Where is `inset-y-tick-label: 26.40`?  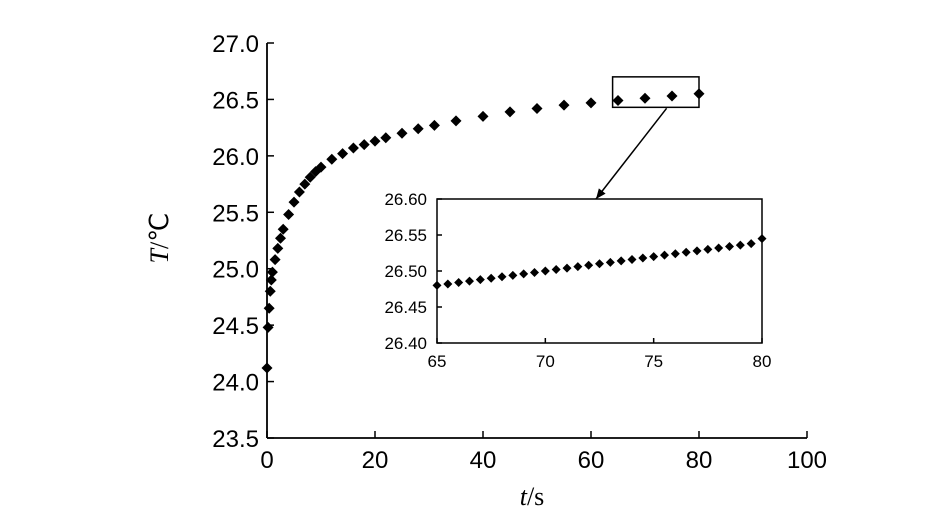
inset-y-tick-label: 26.40 is located at coordinates (405, 343).